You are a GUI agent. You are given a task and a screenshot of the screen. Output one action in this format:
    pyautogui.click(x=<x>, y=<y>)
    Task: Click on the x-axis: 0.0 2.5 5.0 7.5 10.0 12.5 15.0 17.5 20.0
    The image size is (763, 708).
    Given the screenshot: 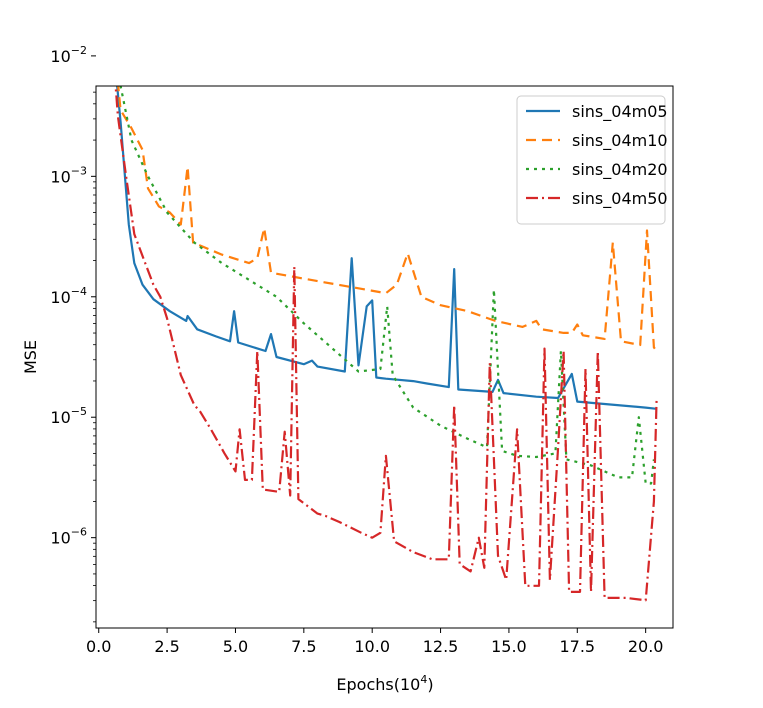 What is the action you would take?
    pyautogui.click(x=374, y=642)
    